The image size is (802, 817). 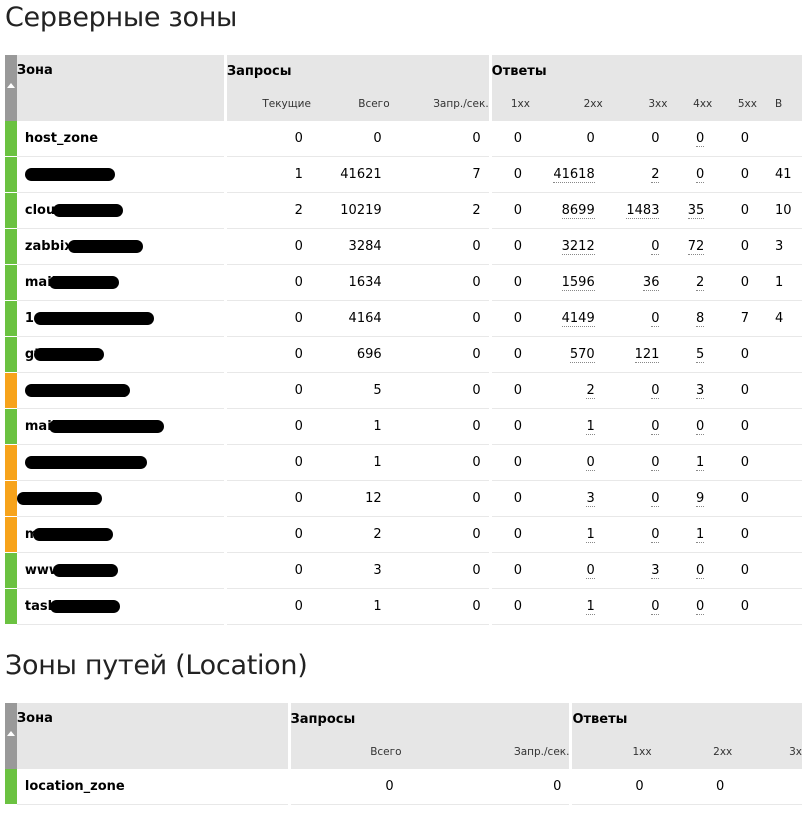 I want to click on resp-3xx-cell: 2, so click(x=635, y=174).